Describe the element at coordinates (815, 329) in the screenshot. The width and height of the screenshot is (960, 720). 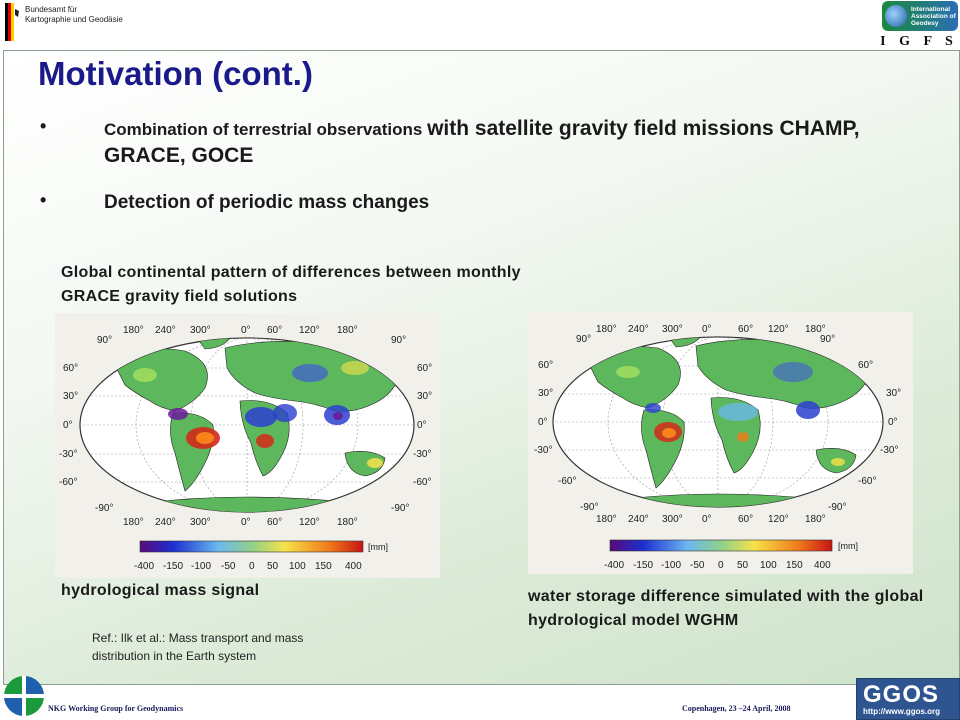
I see `right-map-top-lon-7: 180°` at that location.